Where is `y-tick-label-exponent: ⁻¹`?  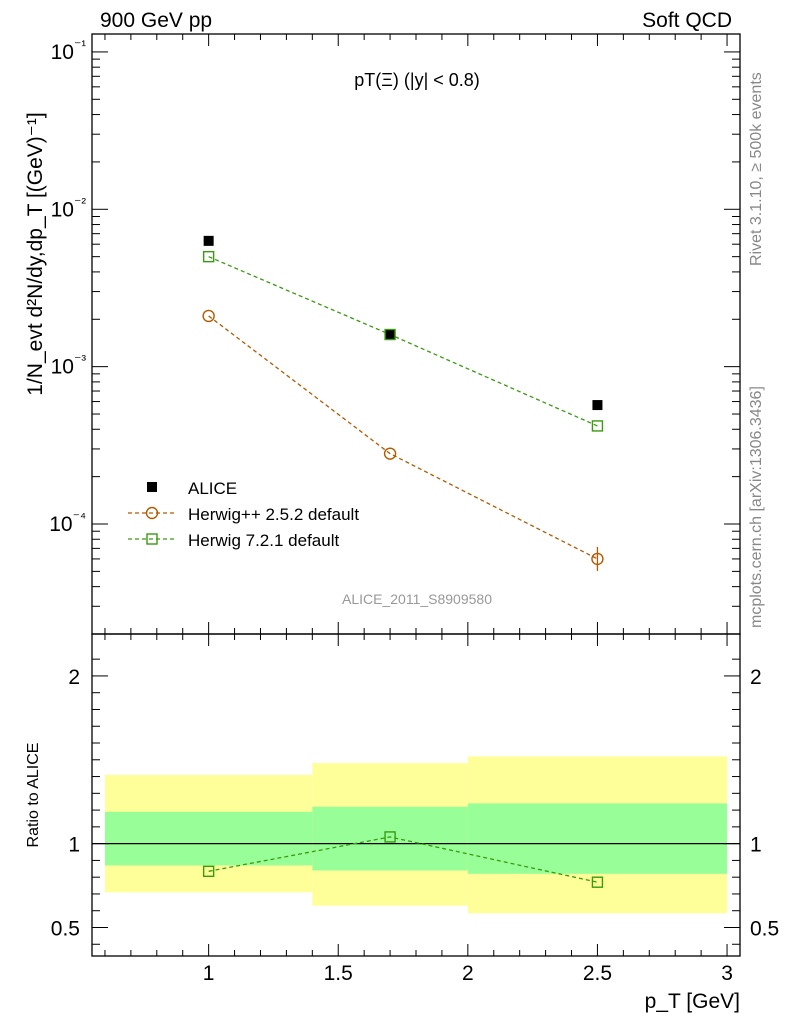 y-tick-label-exponent: ⁻¹ is located at coordinates (80, 45).